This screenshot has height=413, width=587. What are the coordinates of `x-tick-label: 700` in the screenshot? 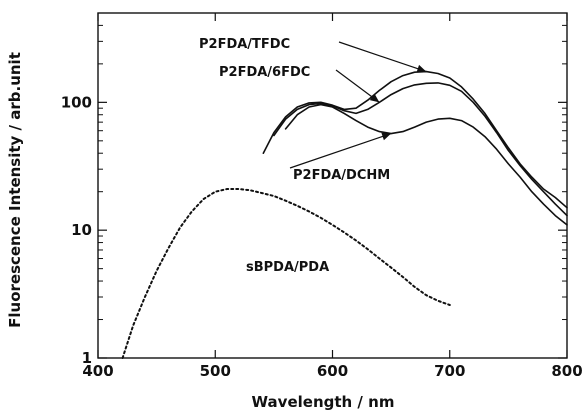 It's located at (449, 371).